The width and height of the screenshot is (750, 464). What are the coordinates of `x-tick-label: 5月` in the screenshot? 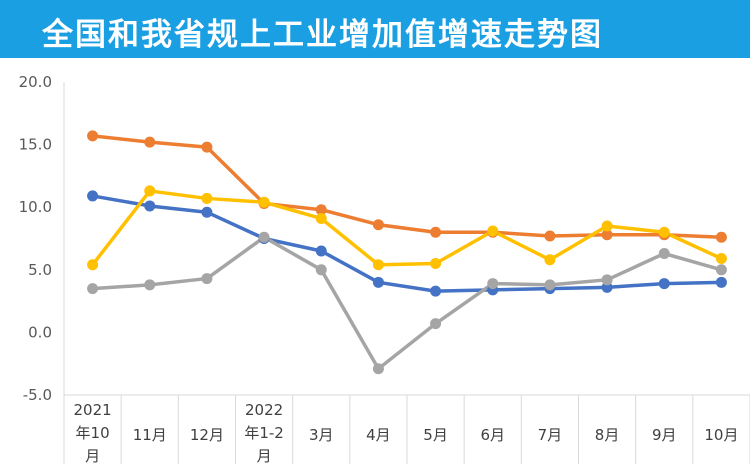 It's located at (435, 435).